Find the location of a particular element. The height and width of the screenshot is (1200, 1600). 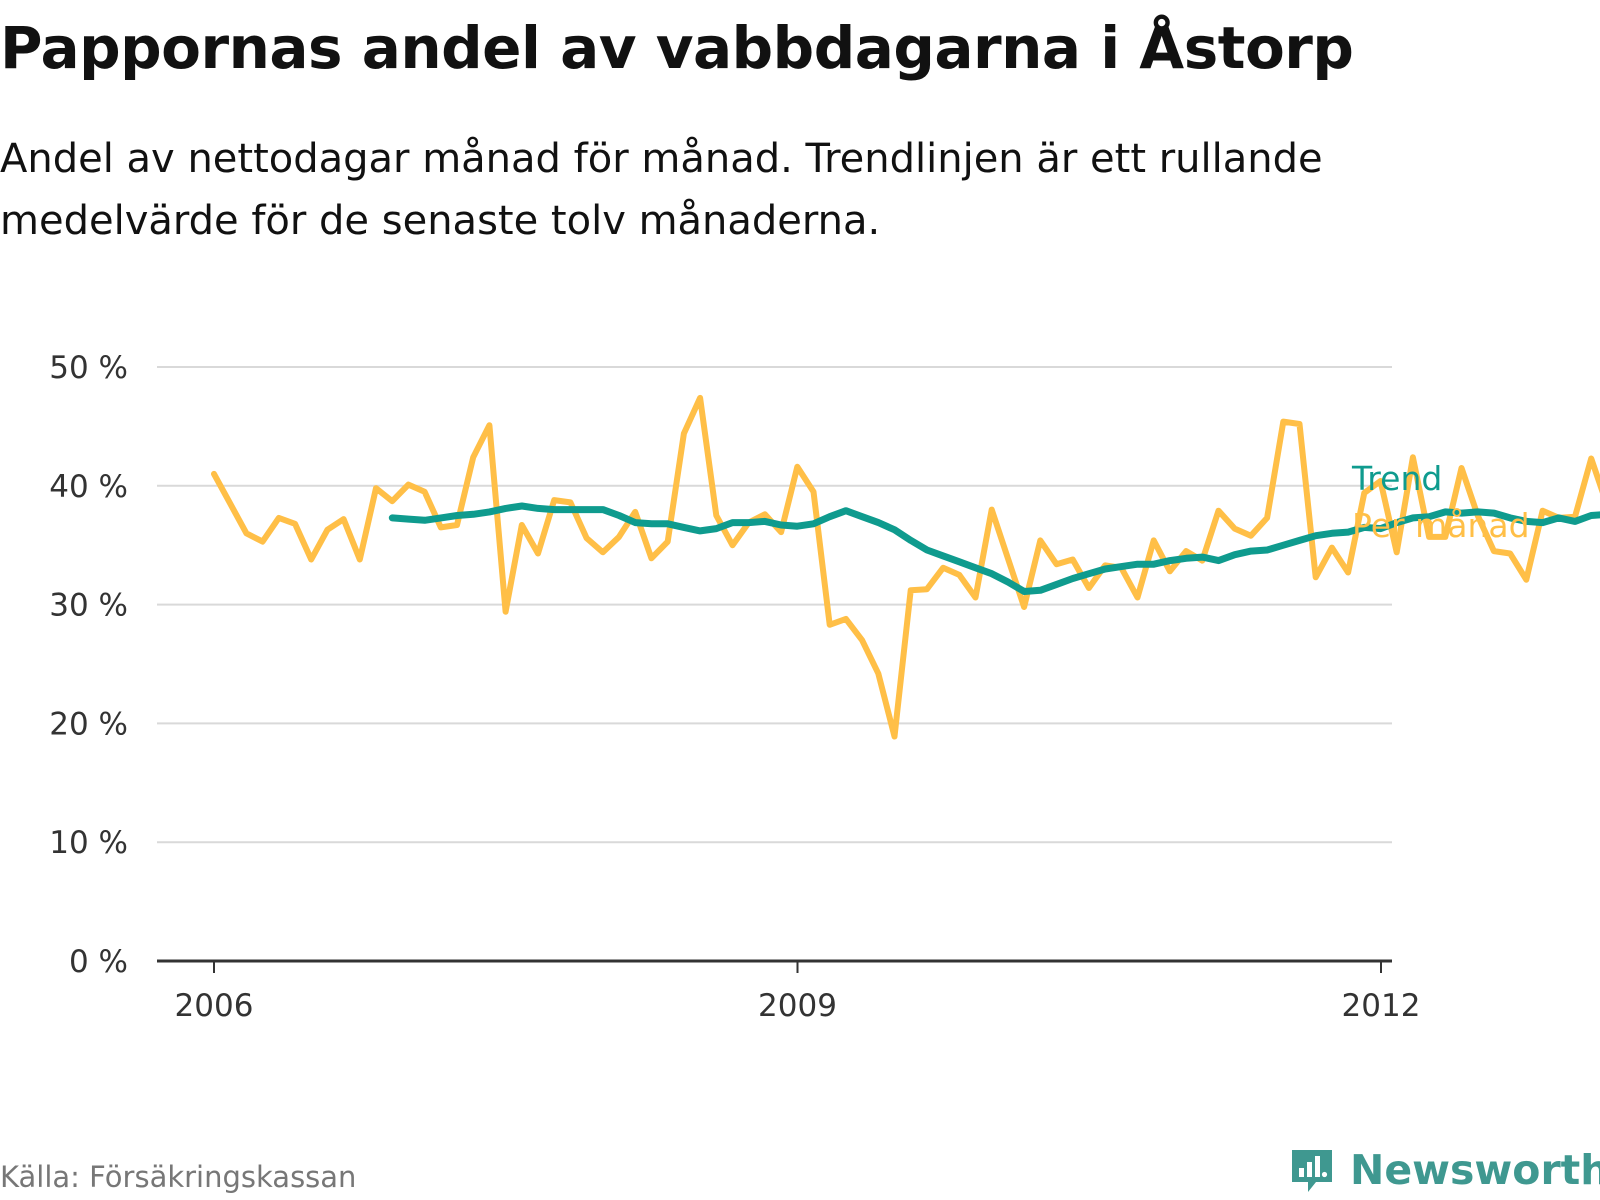

x-tick-label: 2009 is located at coordinates (797, 1004).